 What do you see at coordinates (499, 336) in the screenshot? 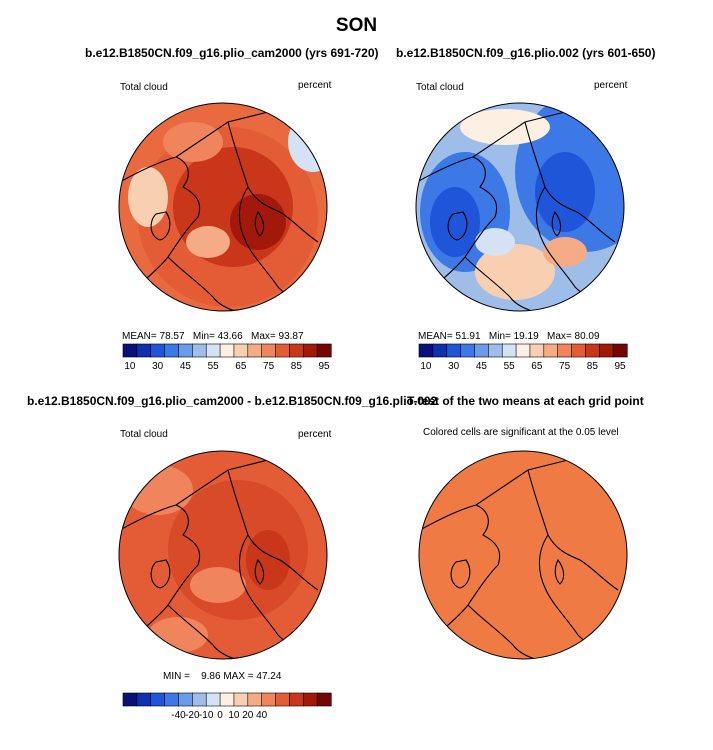
I see `panel-2-min-label: Min=` at bounding box center [499, 336].